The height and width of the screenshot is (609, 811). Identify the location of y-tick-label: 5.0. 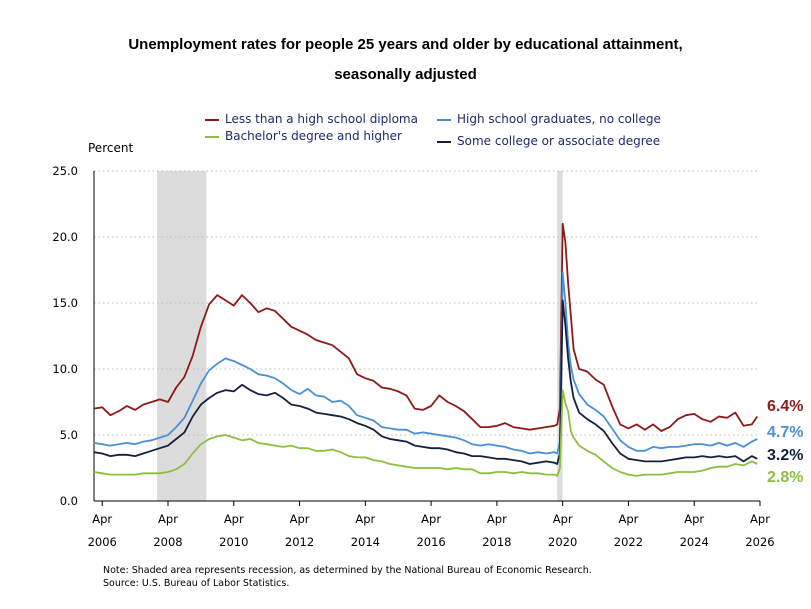
(69, 435).